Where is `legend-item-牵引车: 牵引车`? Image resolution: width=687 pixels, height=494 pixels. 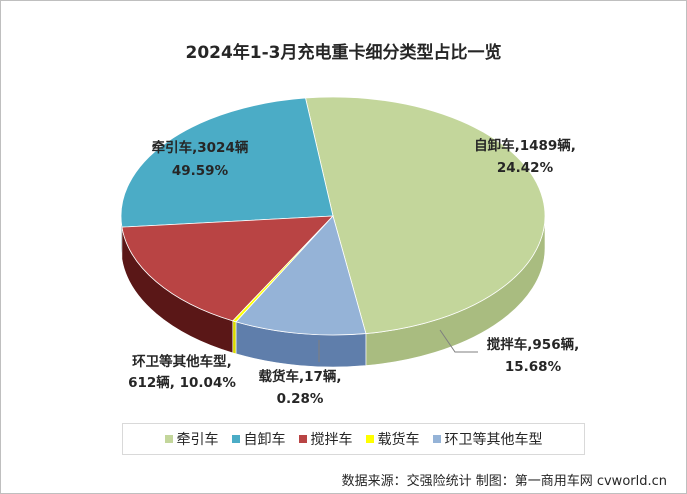 legend-item-牵引车: 牵引车 is located at coordinates (191, 439).